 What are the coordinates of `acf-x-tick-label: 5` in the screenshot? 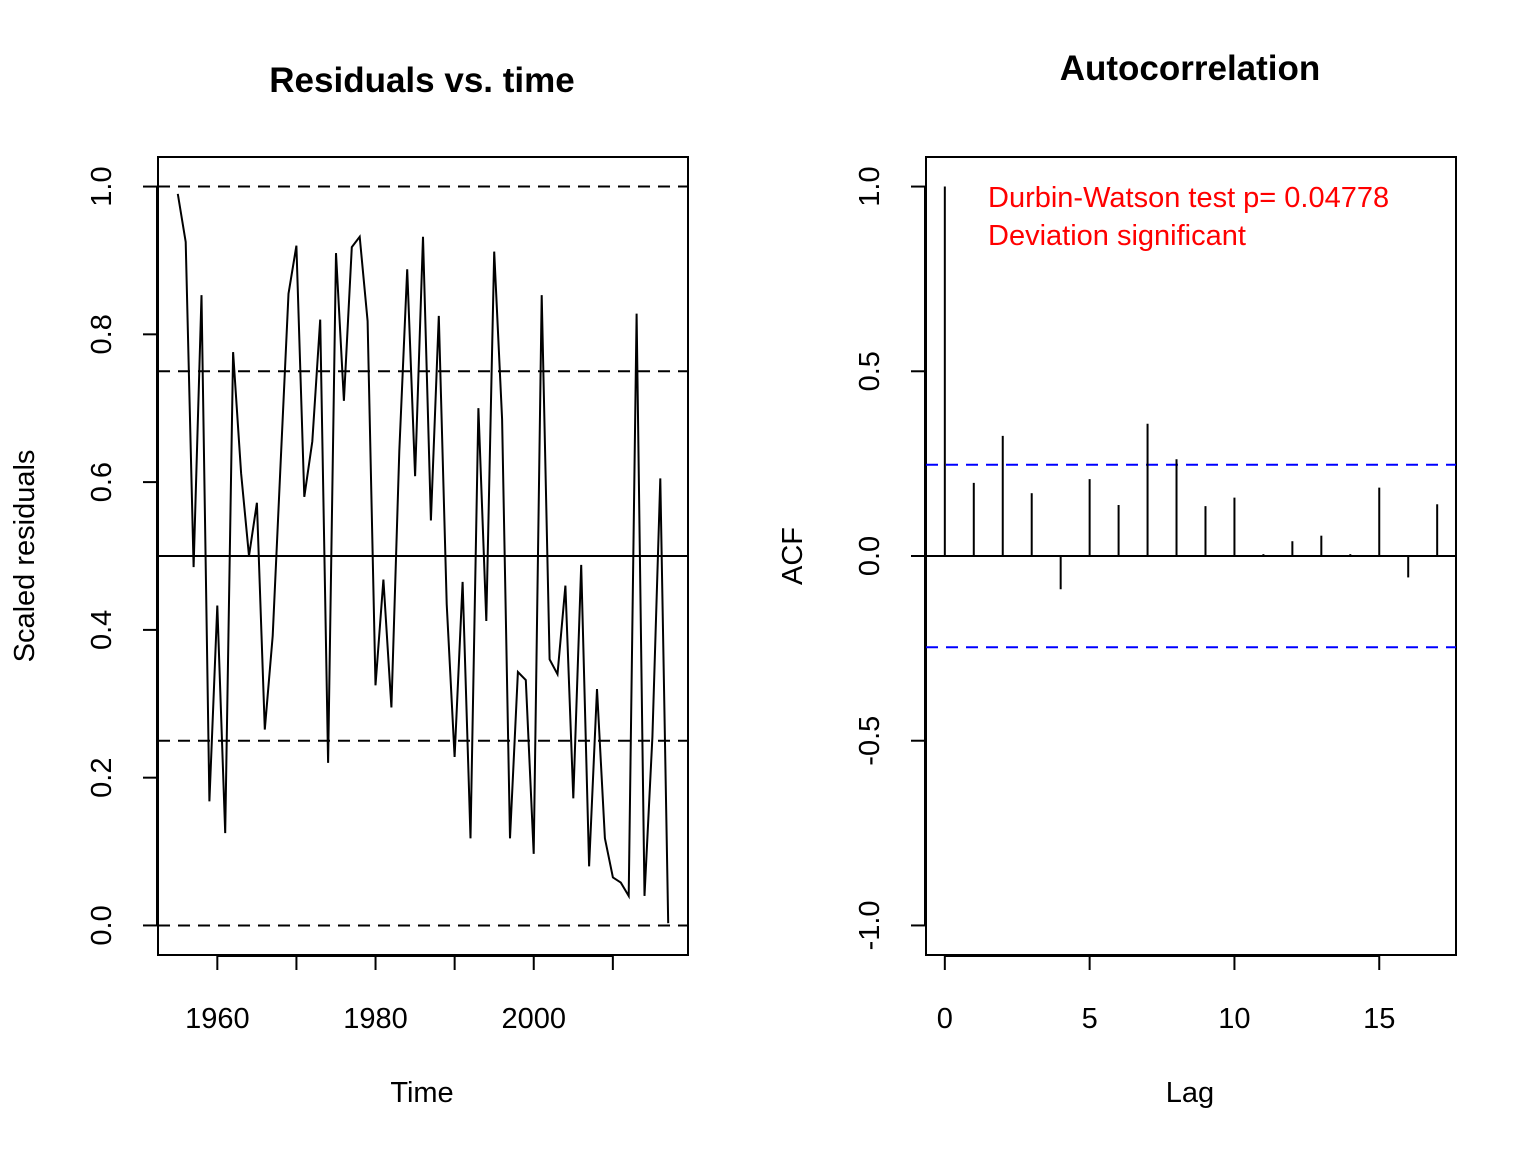 It's located at (1090, 1019).